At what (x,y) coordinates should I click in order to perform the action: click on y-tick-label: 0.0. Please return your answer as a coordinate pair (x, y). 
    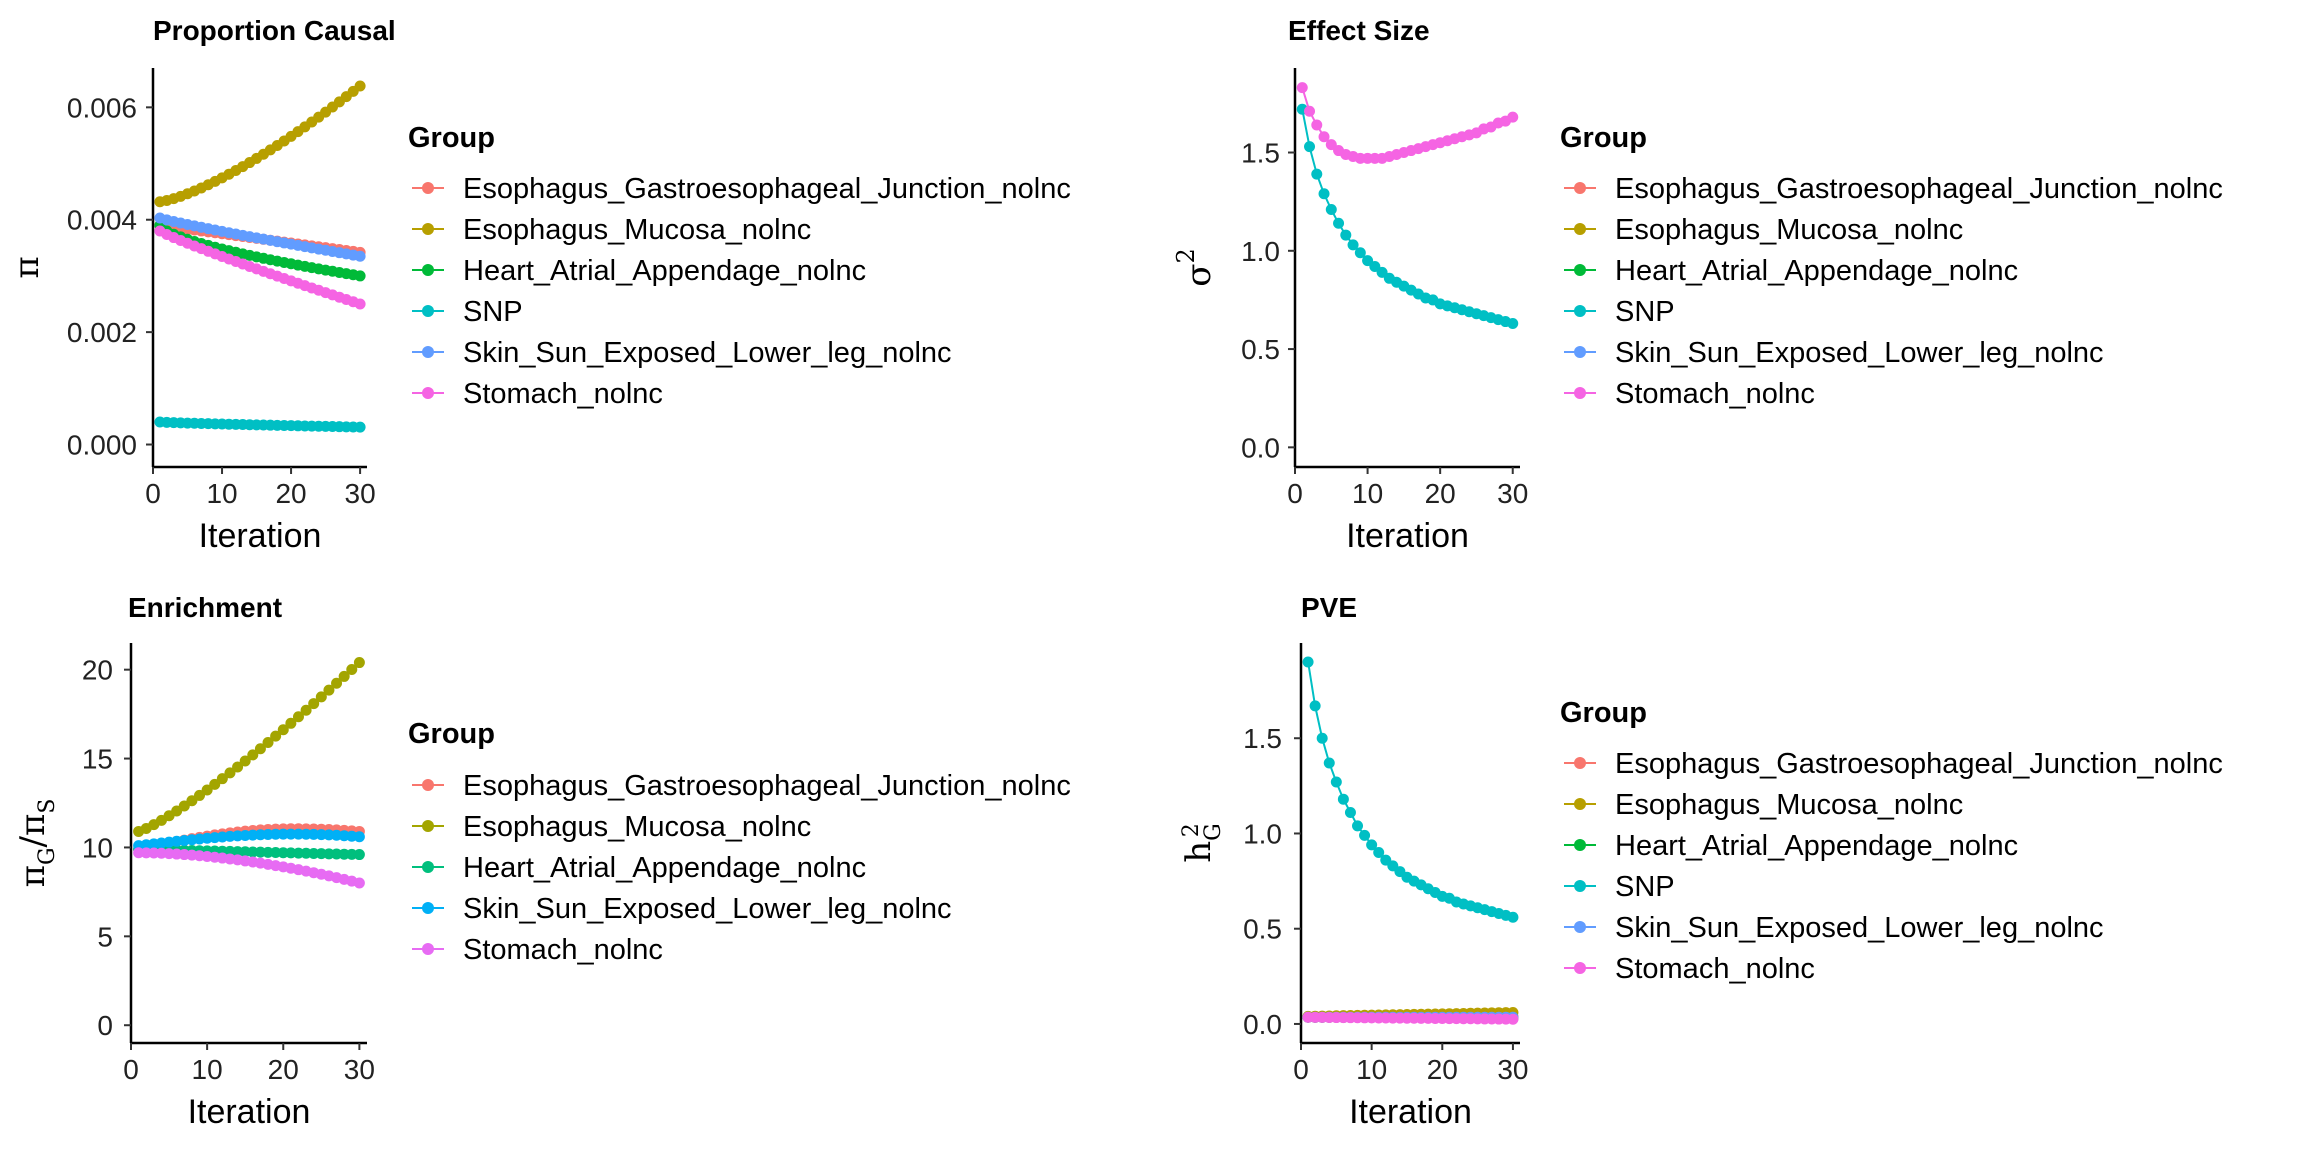
    Looking at the image, I should click on (1262, 1024).